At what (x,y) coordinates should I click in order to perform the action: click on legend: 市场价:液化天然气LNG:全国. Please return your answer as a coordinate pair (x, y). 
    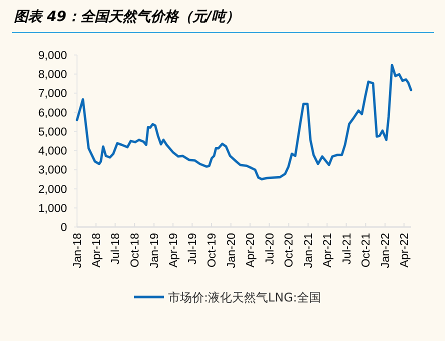
    Looking at the image, I should click on (228, 297).